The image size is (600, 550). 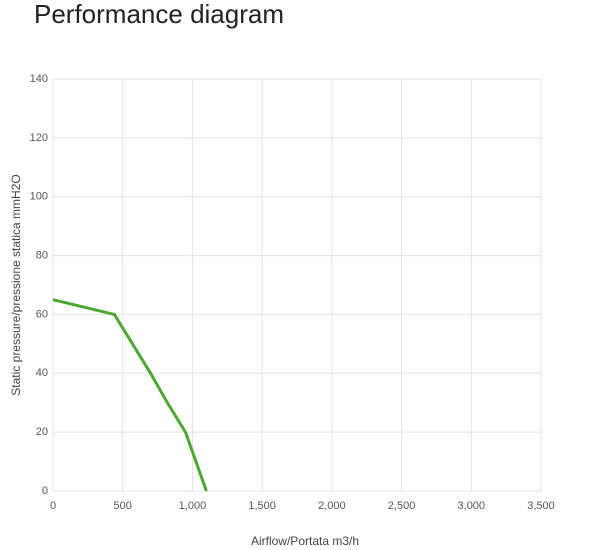 I want to click on x-tick-label: 3,000, so click(x=472, y=506).